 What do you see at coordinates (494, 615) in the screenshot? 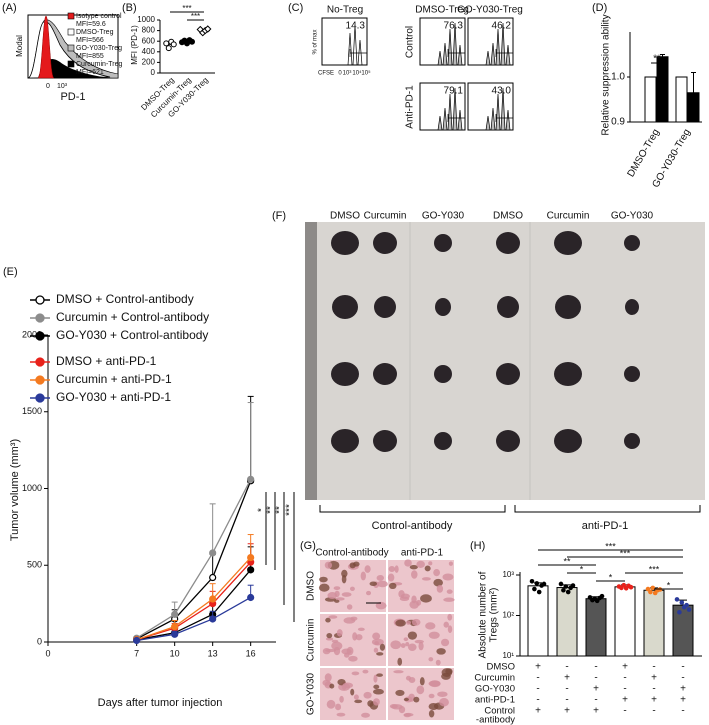
I see `y-axis-label: Tregs (mm²)` at bounding box center [494, 615].